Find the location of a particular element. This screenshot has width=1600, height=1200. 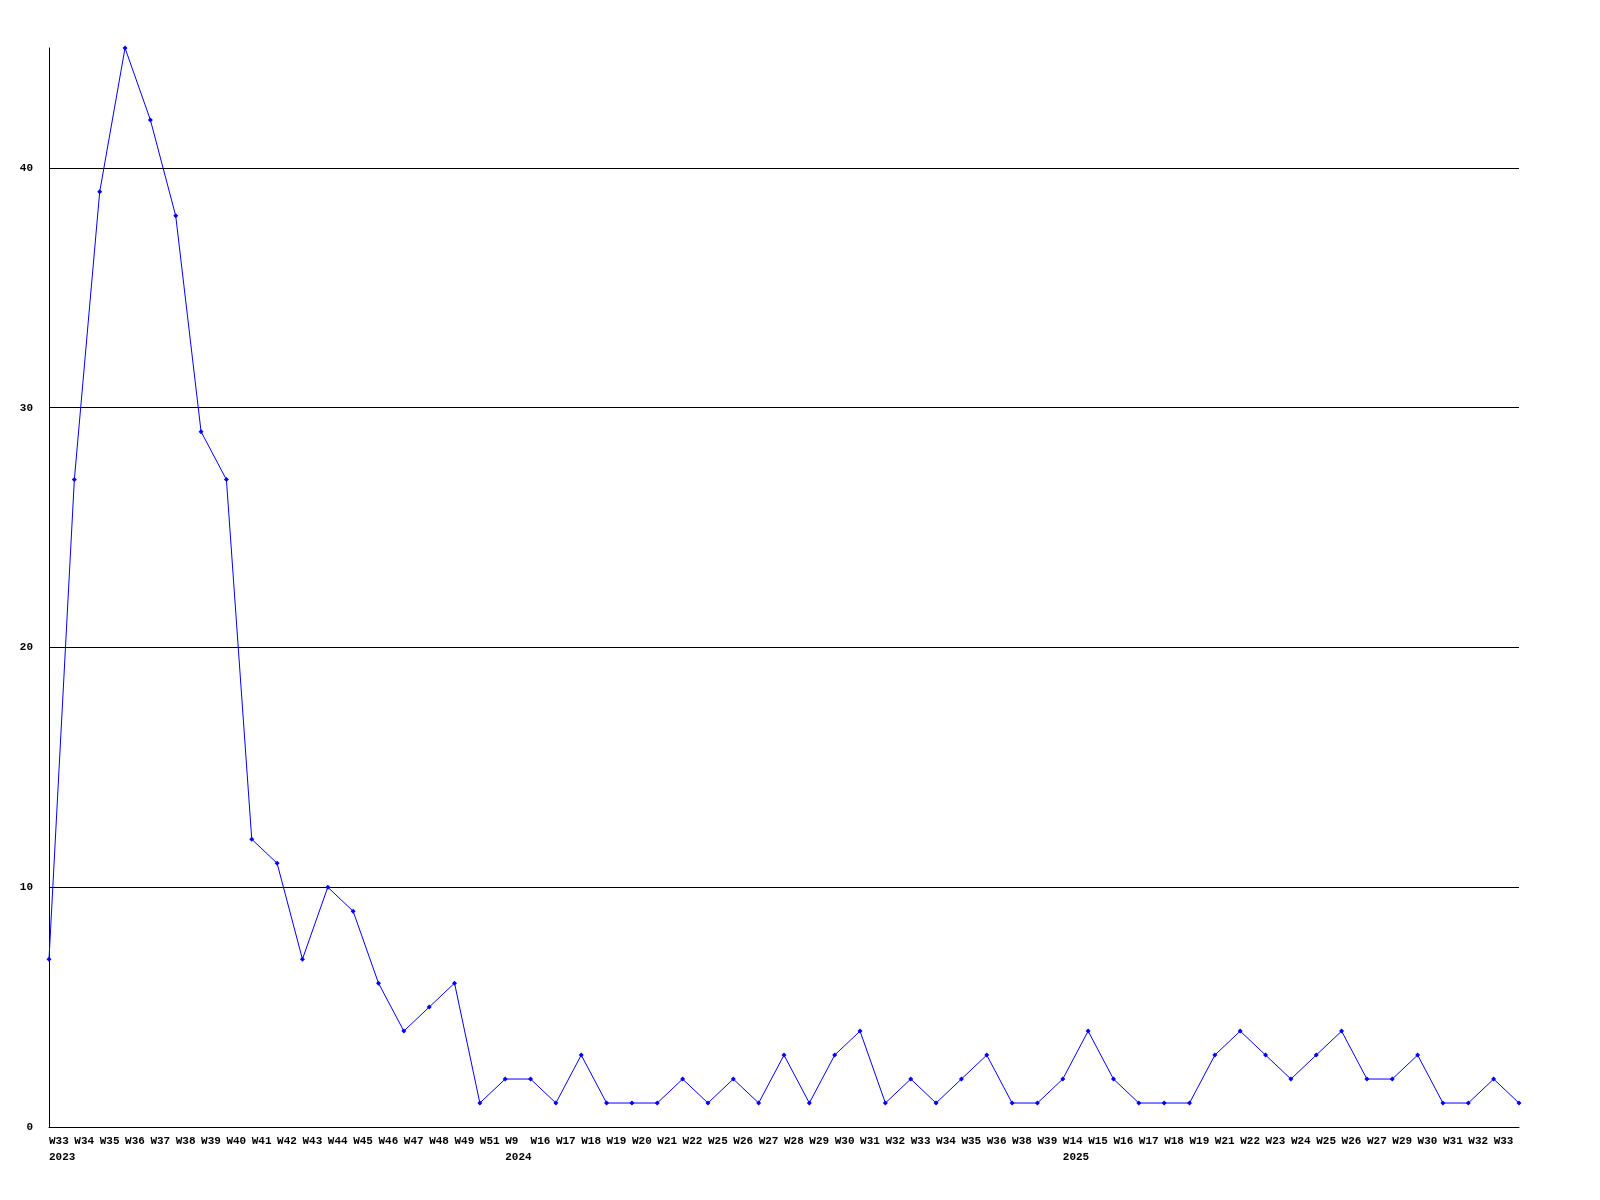

x-tick-label: W32 is located at coordinates (895, 1141).